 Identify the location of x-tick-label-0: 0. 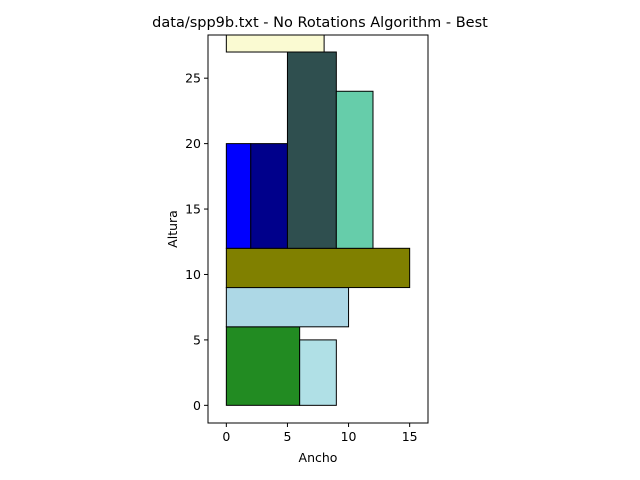
(226, 436).